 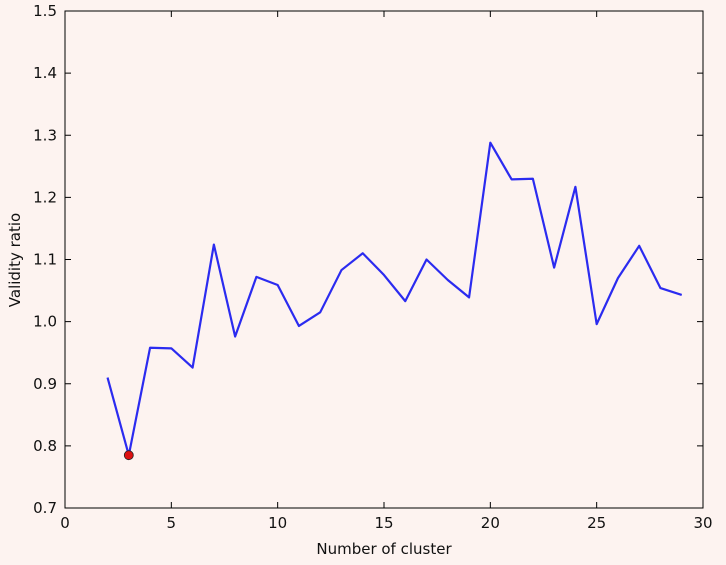 I want to click on x-tick-label: 5, so click(x=172, y=523).